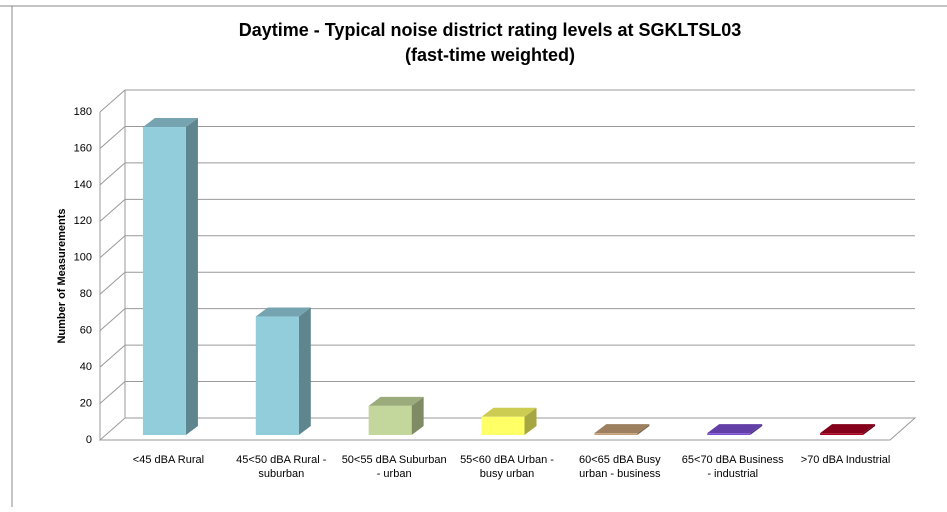 The width and height of the screenshot is (947, 512). What do you see at coordinates (83, 221) in the screenshot?
I see `y-tick-label: 120` at bounding box center [83, 221].